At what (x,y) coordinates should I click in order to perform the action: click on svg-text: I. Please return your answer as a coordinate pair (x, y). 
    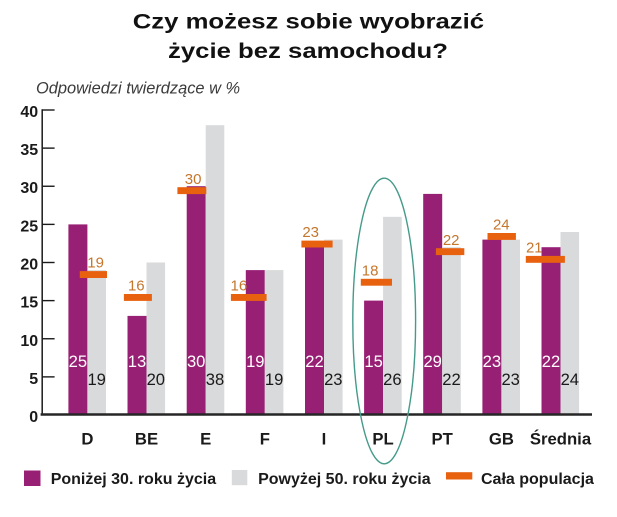
    Looking at the image, I should click on (324, 438).